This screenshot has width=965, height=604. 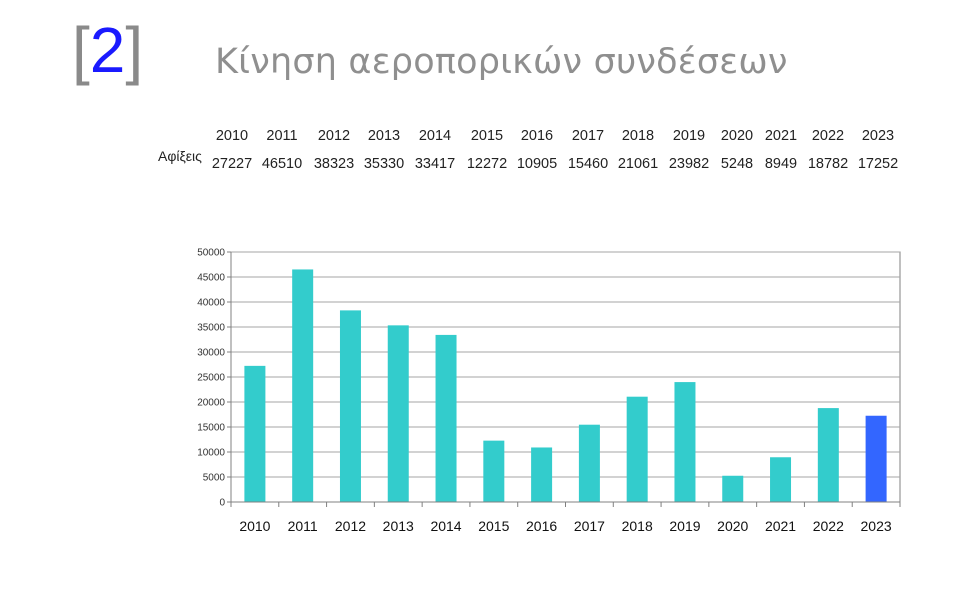 What do you see at coordinates (255, 433) in the screenshot?
I see `bar-2010` at bounding box center [255, 433].